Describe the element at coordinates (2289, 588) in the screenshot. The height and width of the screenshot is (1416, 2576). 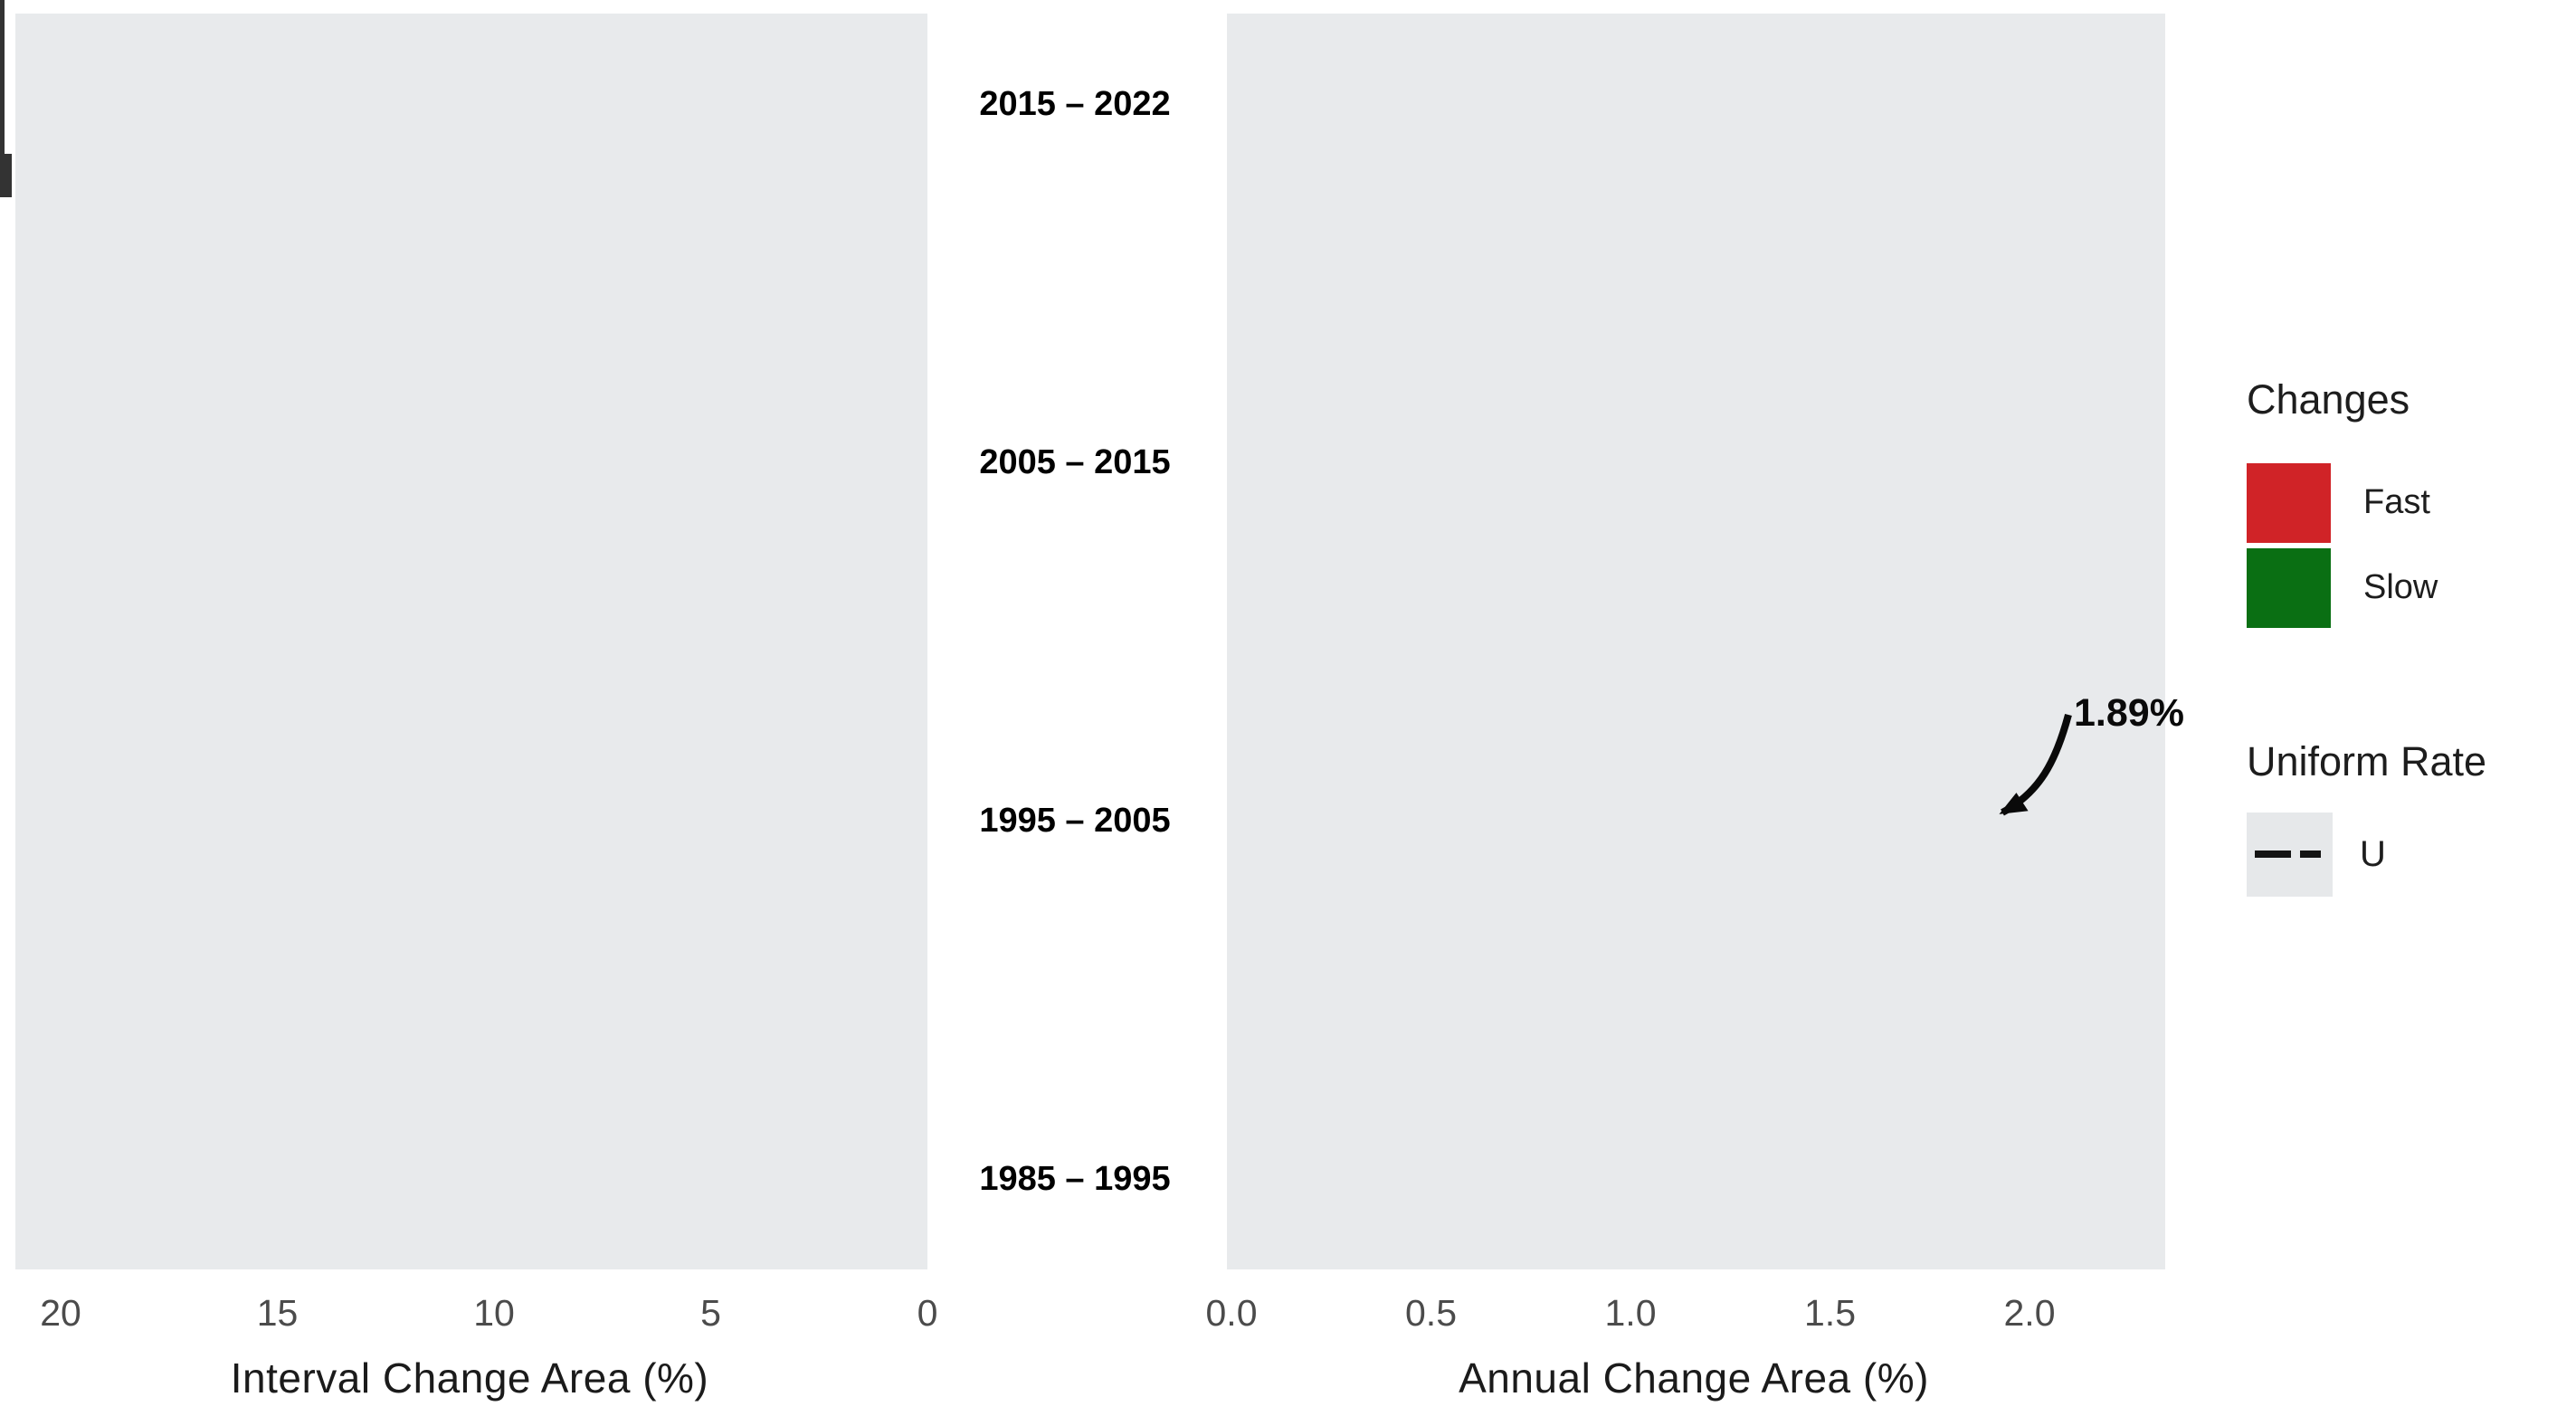
I see `legend-swatch-slow` at that location.